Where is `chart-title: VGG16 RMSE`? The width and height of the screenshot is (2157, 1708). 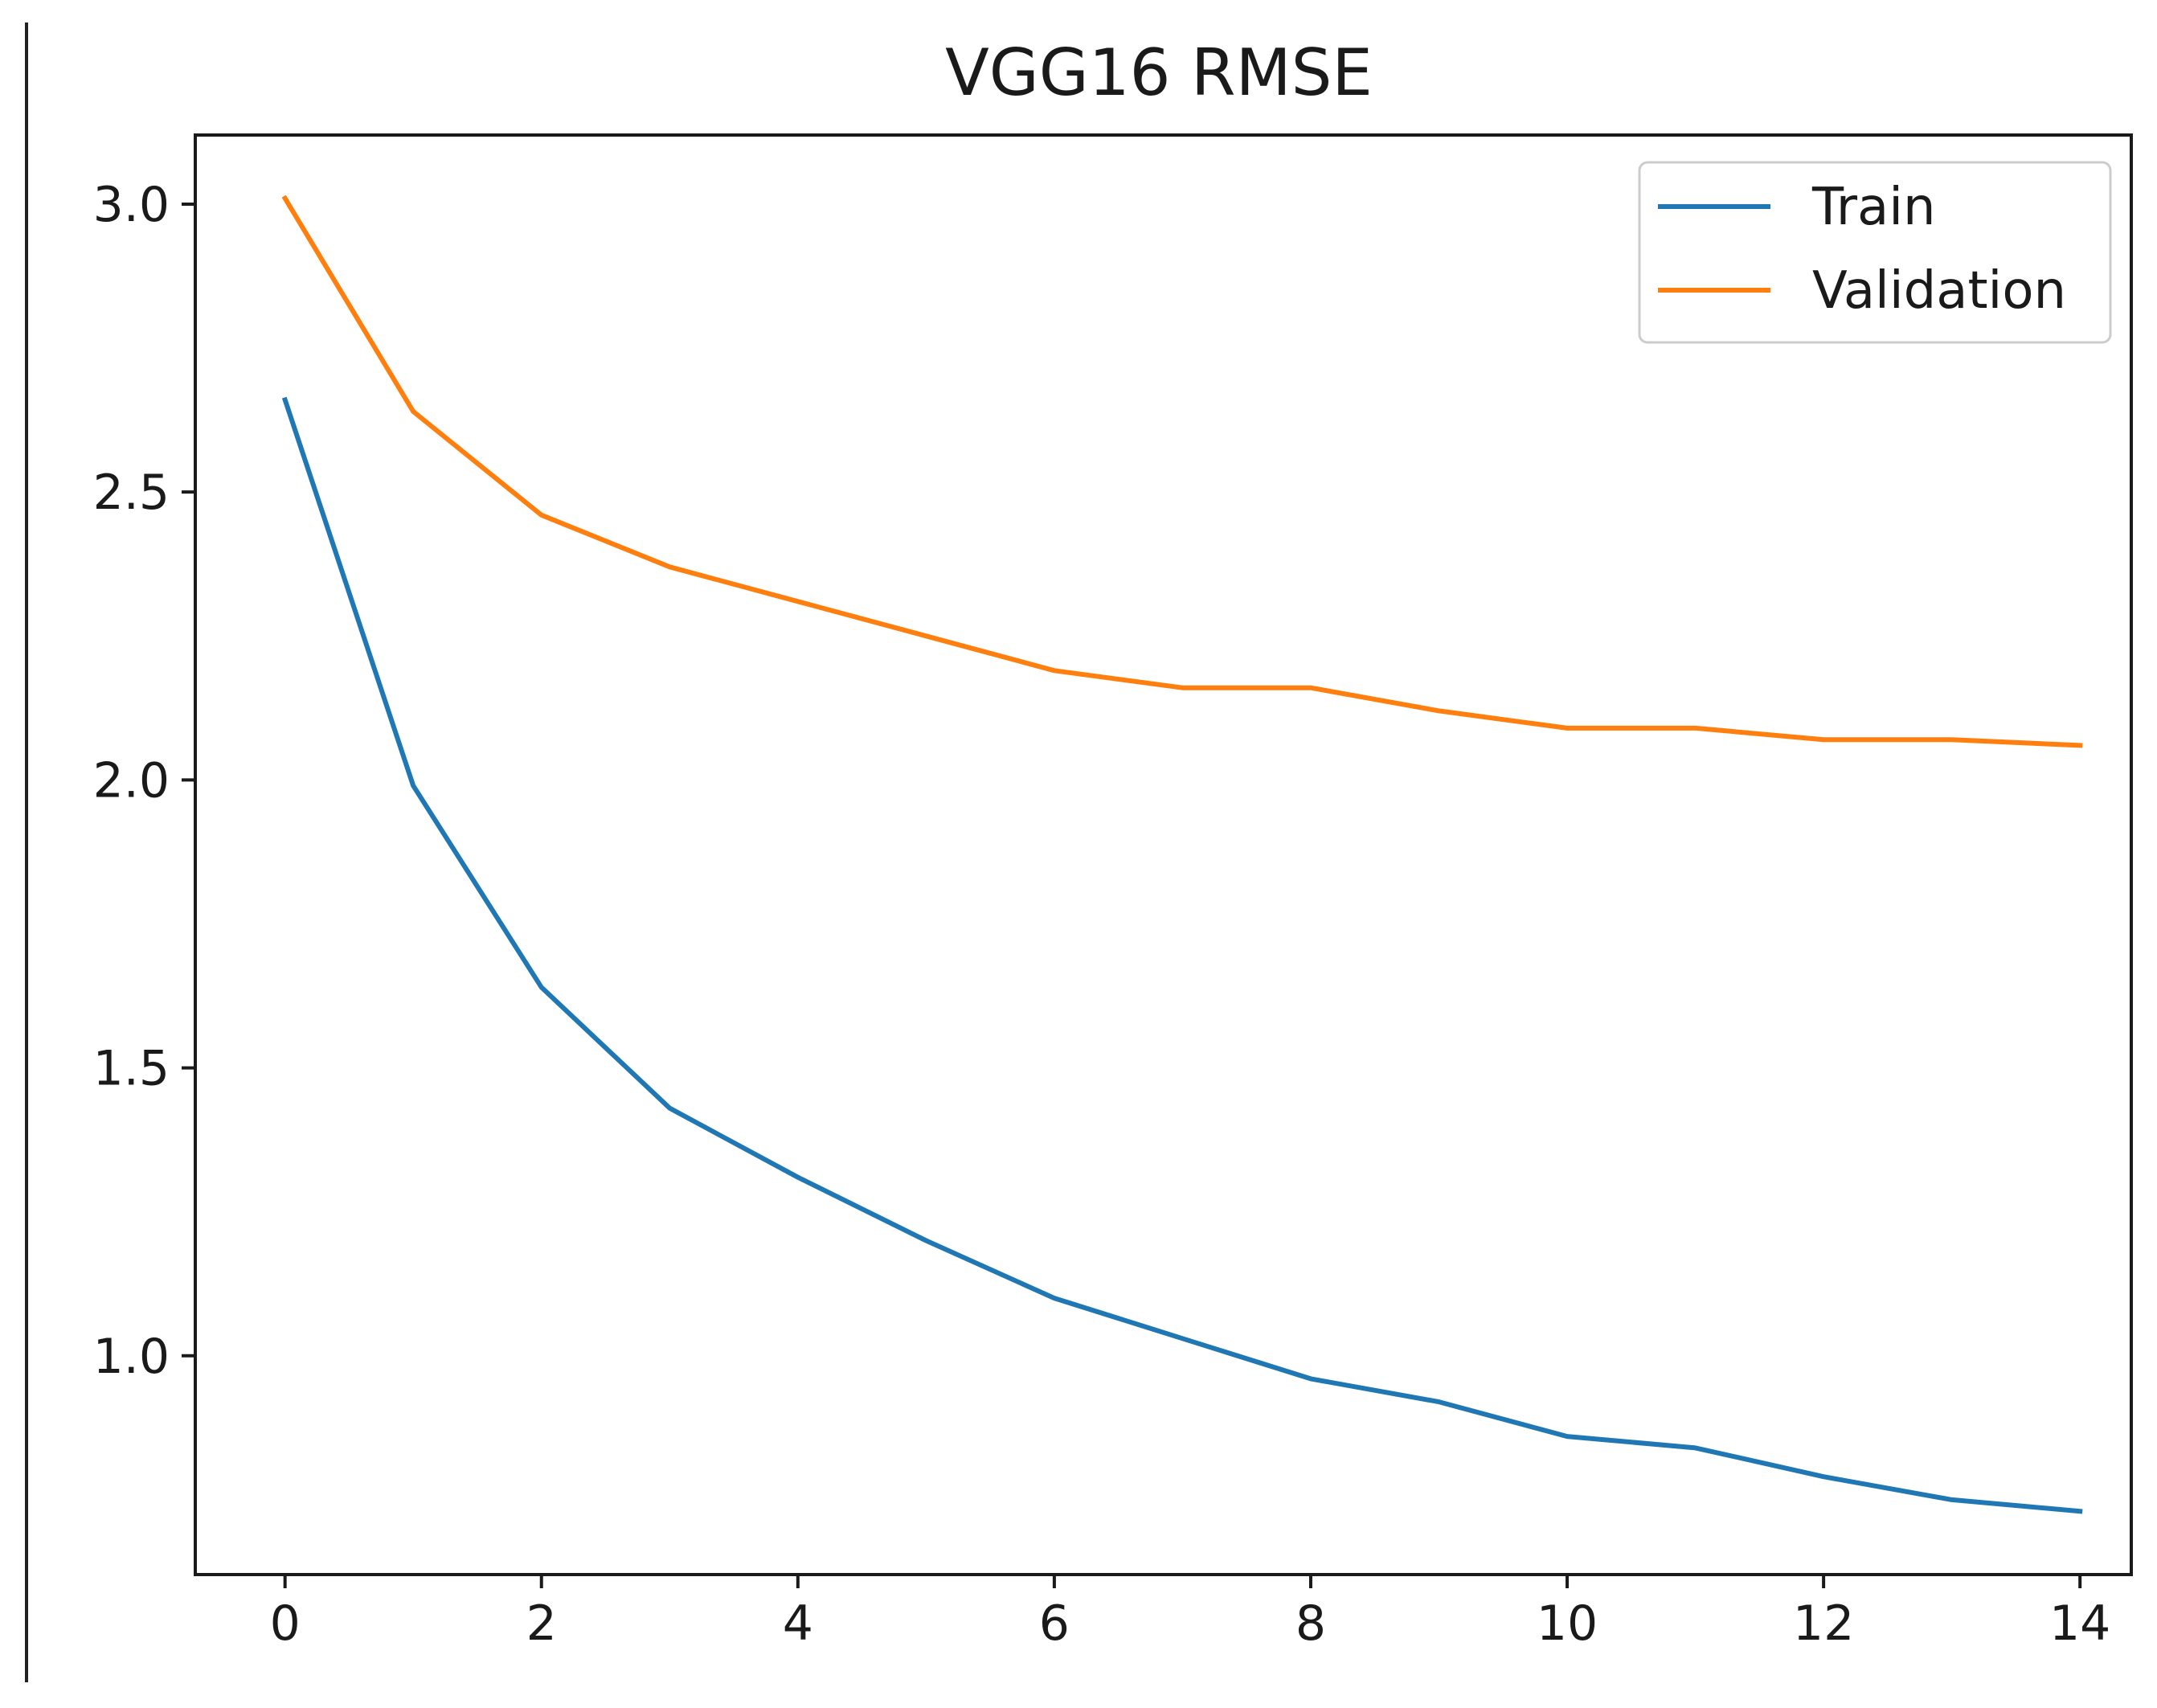
chart-title: VGG16 RMSE is located at coordinates (1159, 72).